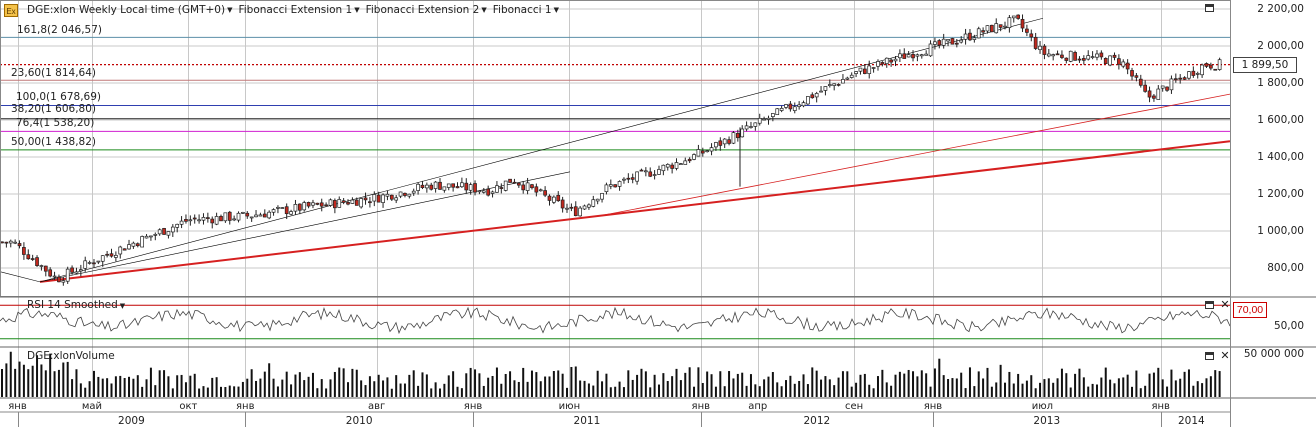  I want to click on study-fib-extension-1: Fibonacci Extension 1 ▼, so click(299, 10).